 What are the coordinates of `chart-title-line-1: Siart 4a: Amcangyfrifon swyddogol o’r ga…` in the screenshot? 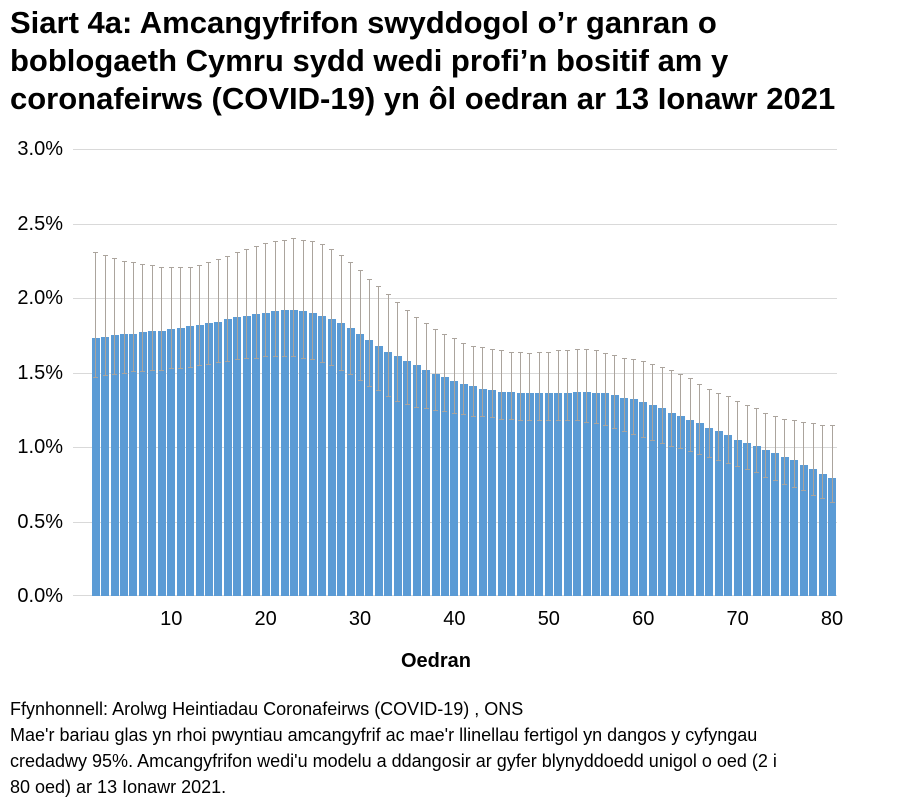 It's located at (363, 22).